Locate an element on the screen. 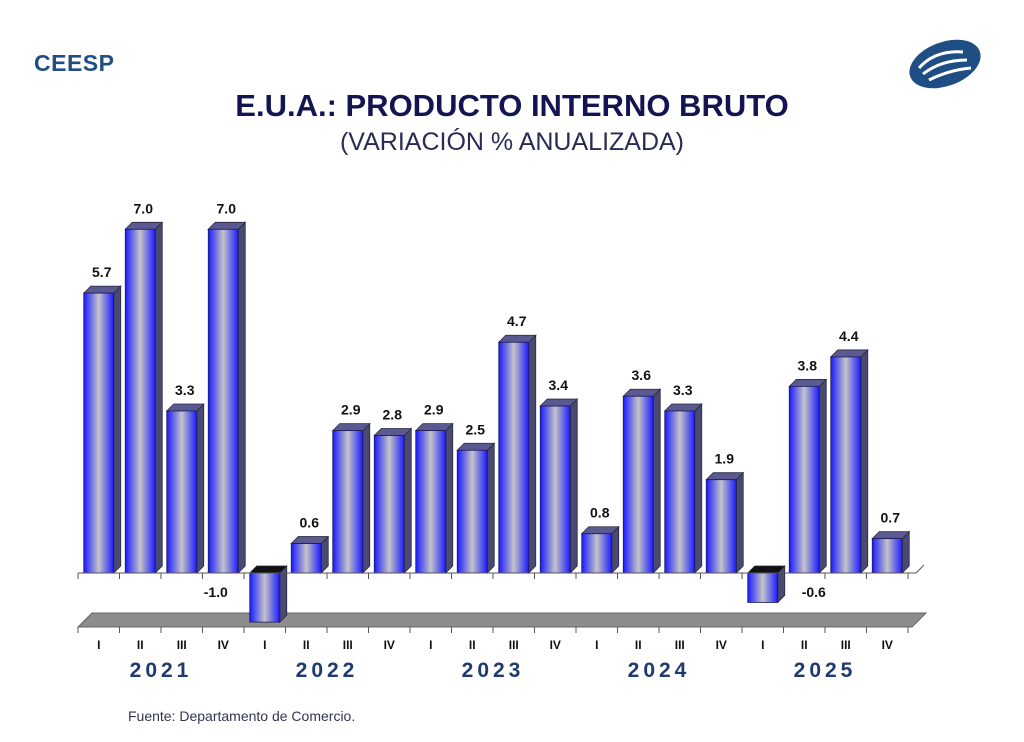  ceesp-logo-icon is located at coordinates (945, 64).